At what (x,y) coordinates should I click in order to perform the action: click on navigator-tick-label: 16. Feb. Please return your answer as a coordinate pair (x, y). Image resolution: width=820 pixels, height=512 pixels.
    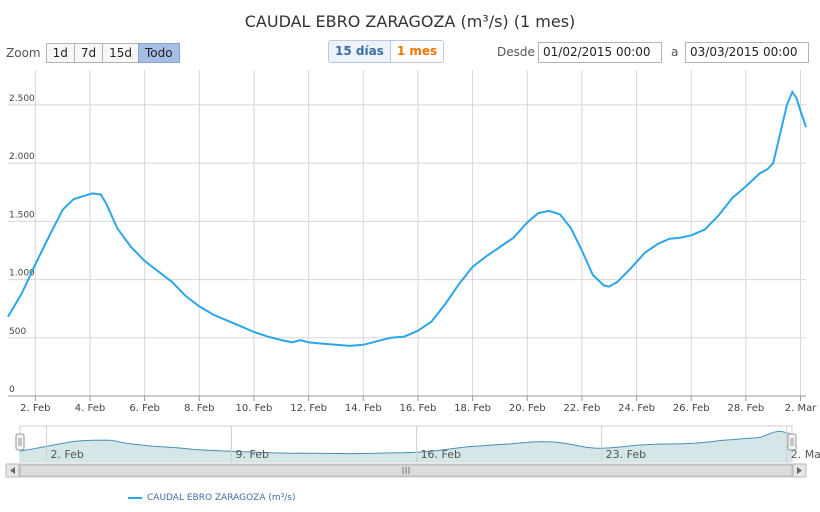
    Looking at the image, I should click on (441, 454).